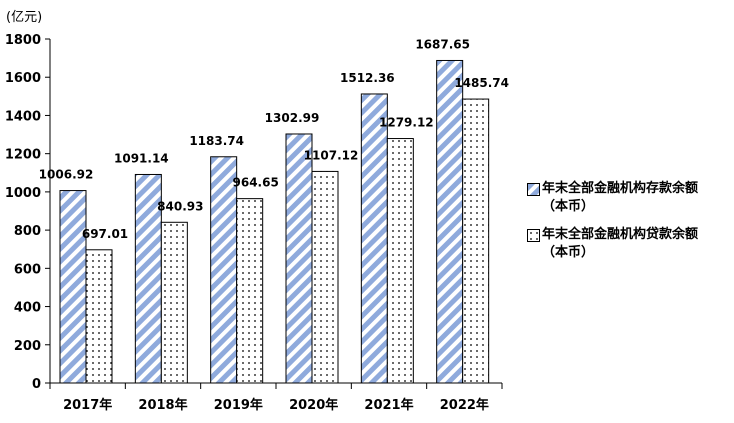 The image size is (734, 423). I want to click on legend-label-loans-line2: （本币）, so click(568, 252).